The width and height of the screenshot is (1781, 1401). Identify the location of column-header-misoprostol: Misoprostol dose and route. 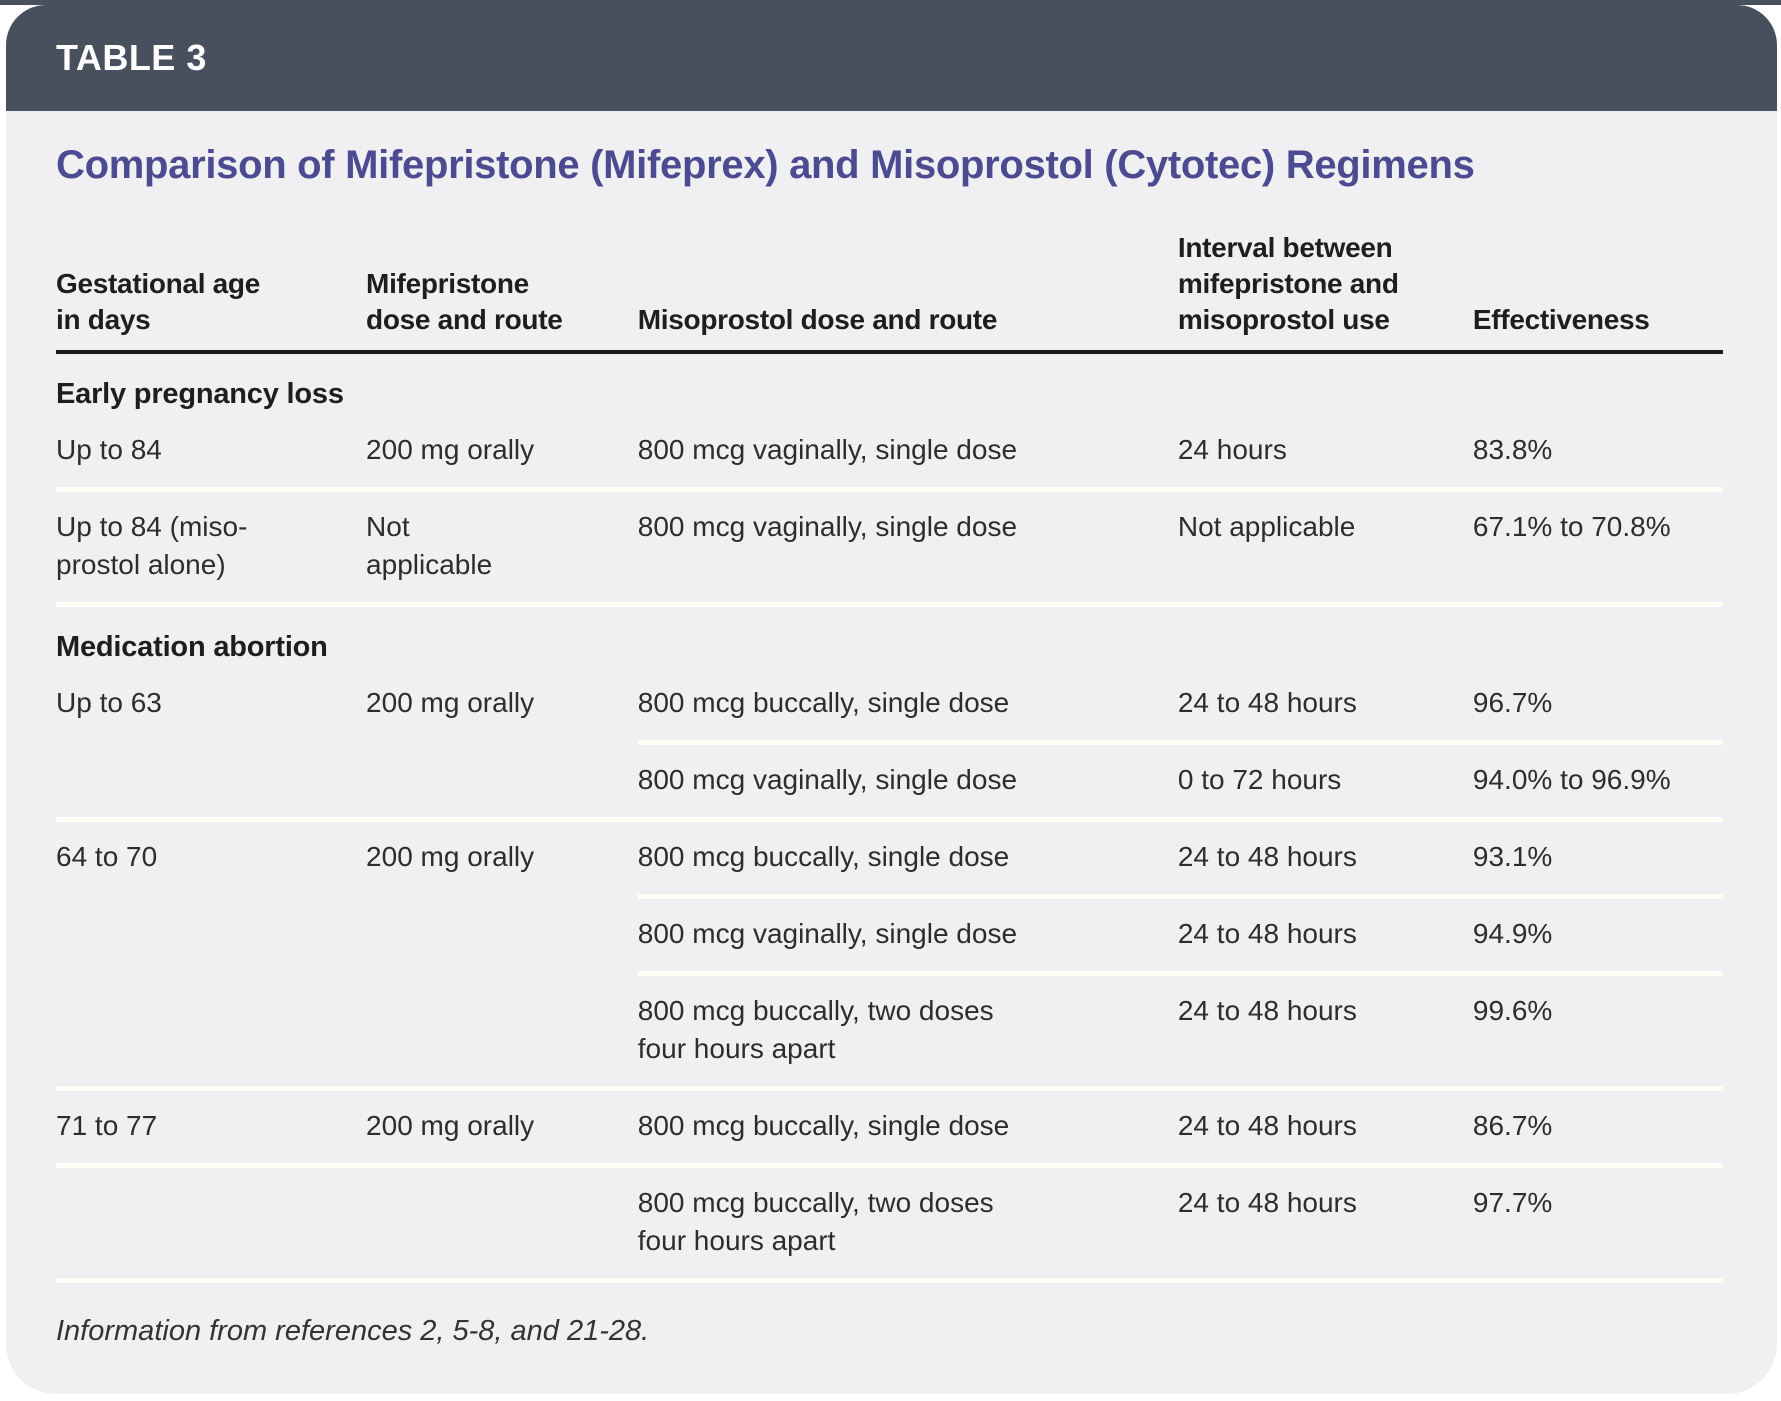
(817, 319).